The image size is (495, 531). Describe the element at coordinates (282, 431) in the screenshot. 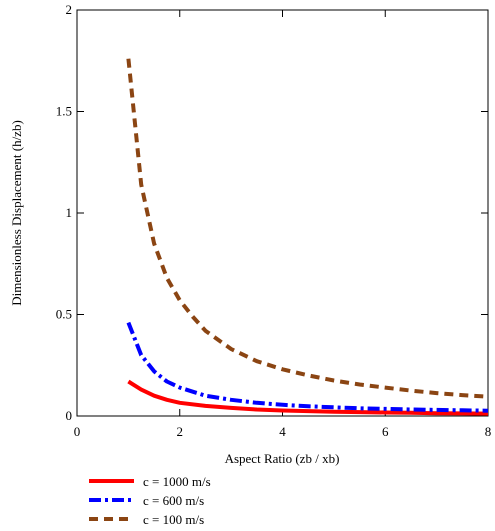

I see `x-tick-label: 4` at that location.